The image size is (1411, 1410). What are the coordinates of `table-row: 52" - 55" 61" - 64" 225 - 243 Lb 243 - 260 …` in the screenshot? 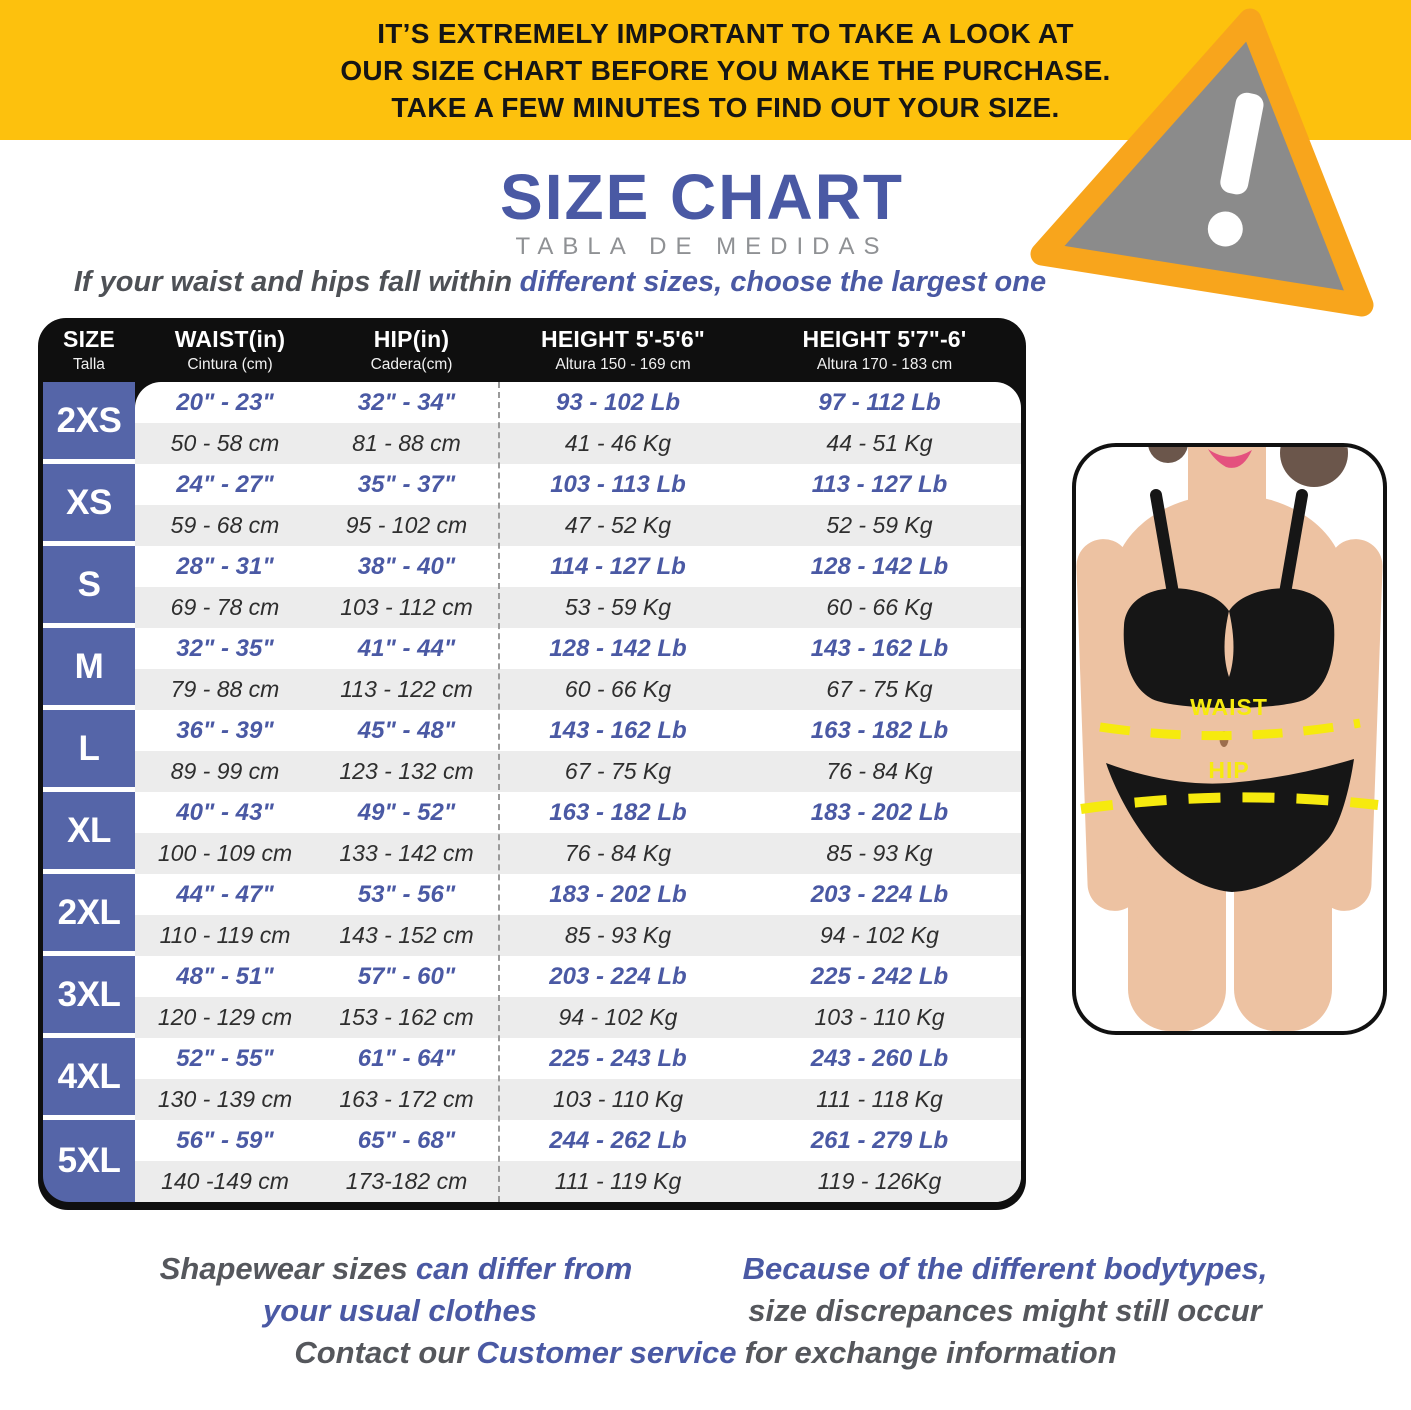 It's located at (578, 1058).